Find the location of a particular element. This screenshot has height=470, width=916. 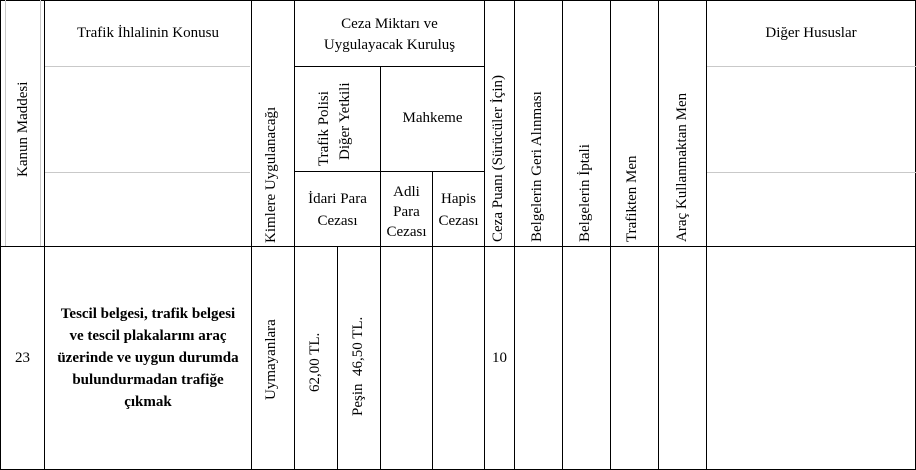

header-arac-men: Araç Kullanmaktan Men is located at coordinates (682, 167).